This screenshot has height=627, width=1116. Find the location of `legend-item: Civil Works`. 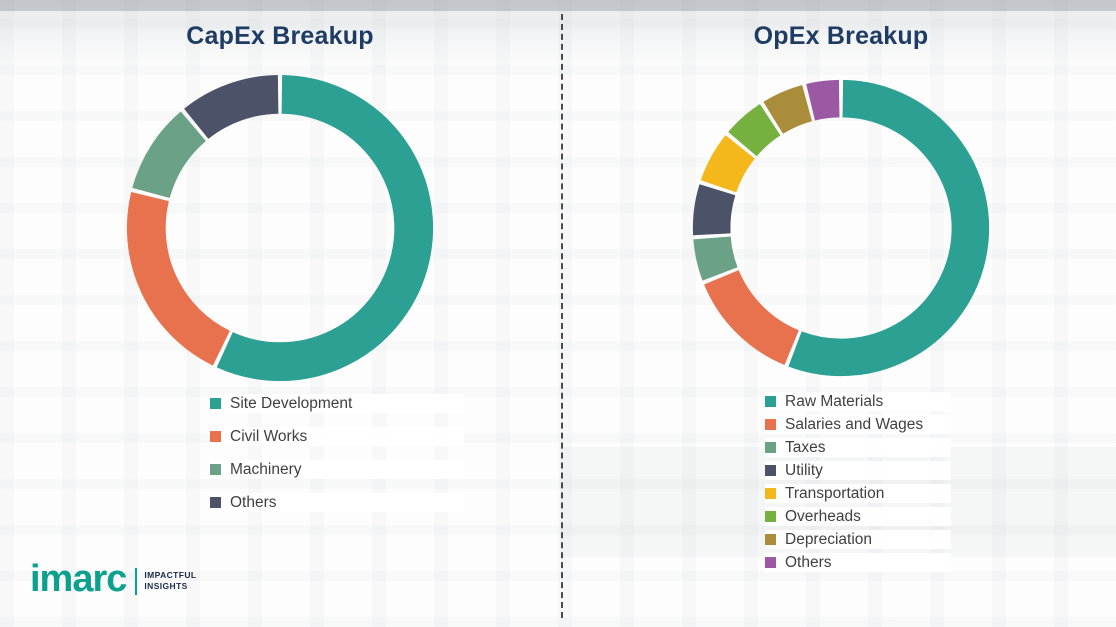

legend-item: Civil Works is located at coordinates (337, 436).